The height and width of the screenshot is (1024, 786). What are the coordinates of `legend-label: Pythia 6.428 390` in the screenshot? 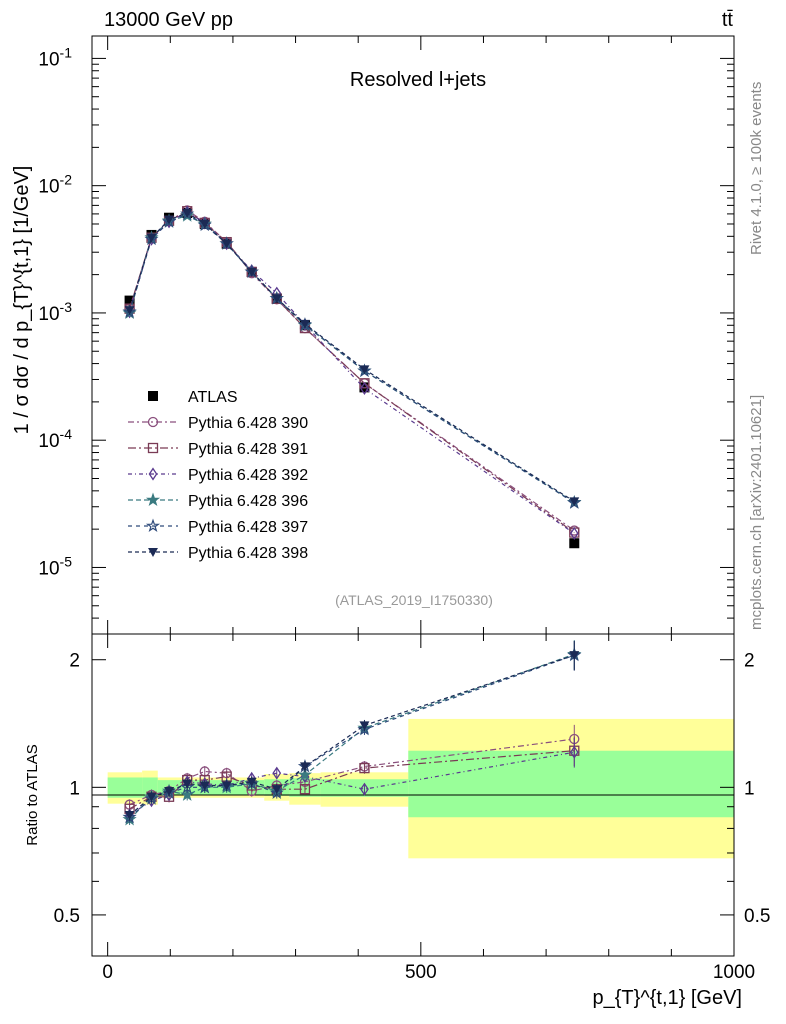 It's located at (248, 423).